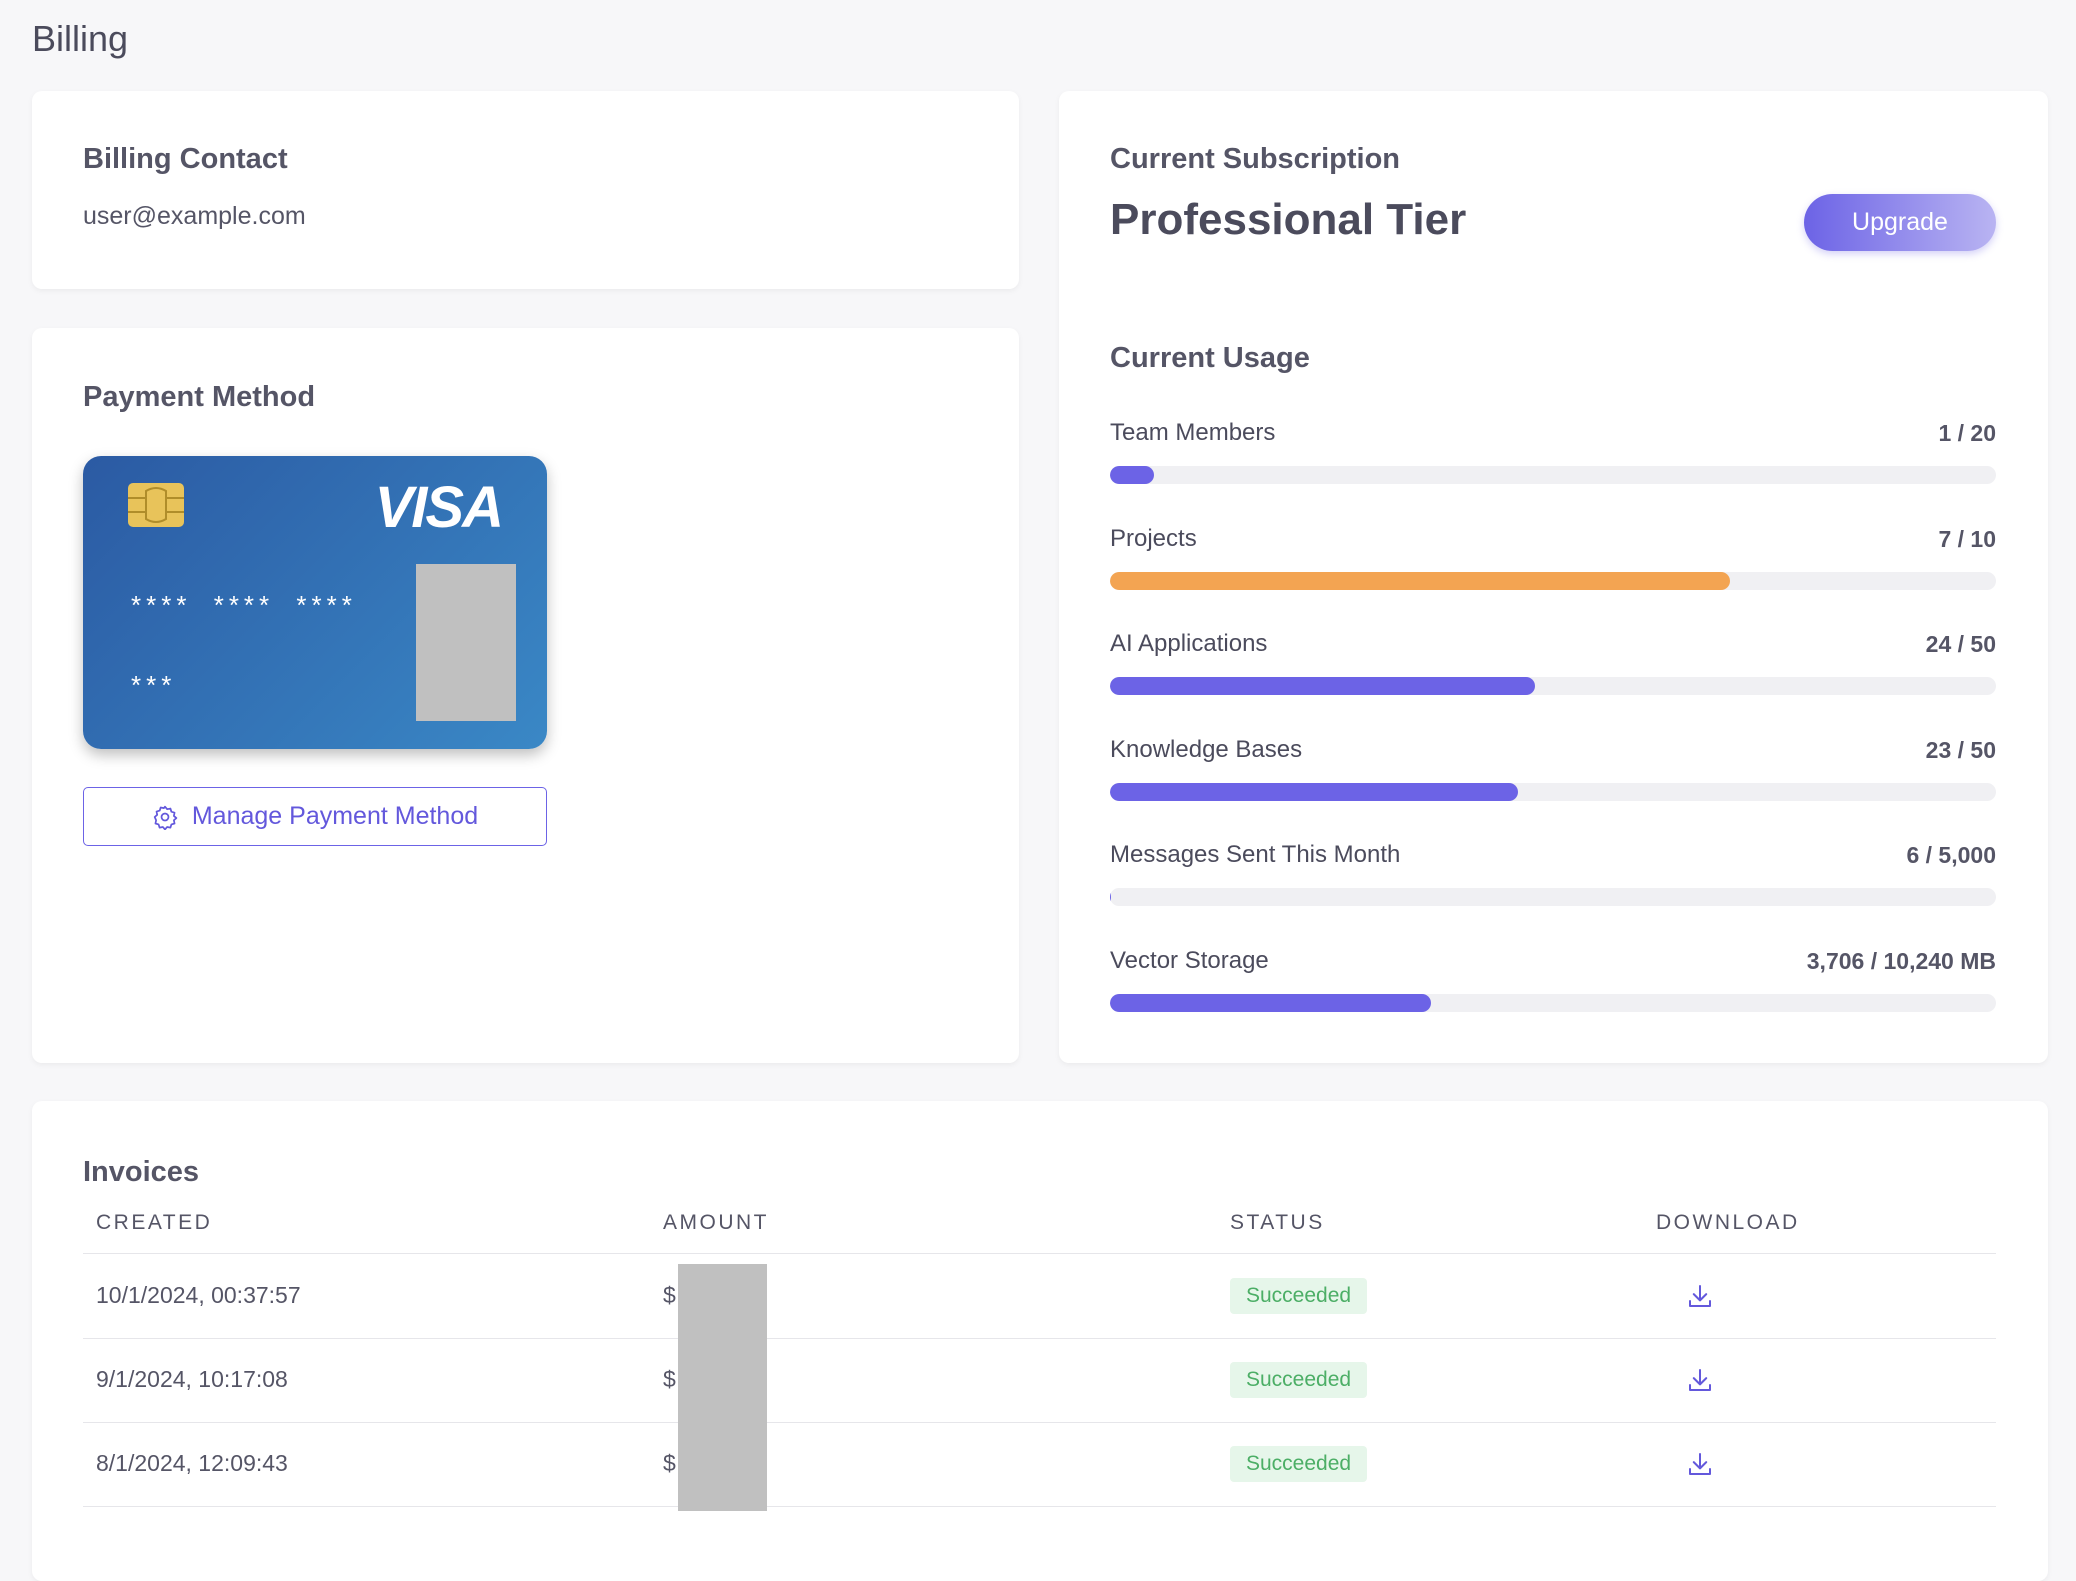  Describe the element at coordinates (1960, 749) in the screenshot. I see `usage-value: 23 / 50` at that location.